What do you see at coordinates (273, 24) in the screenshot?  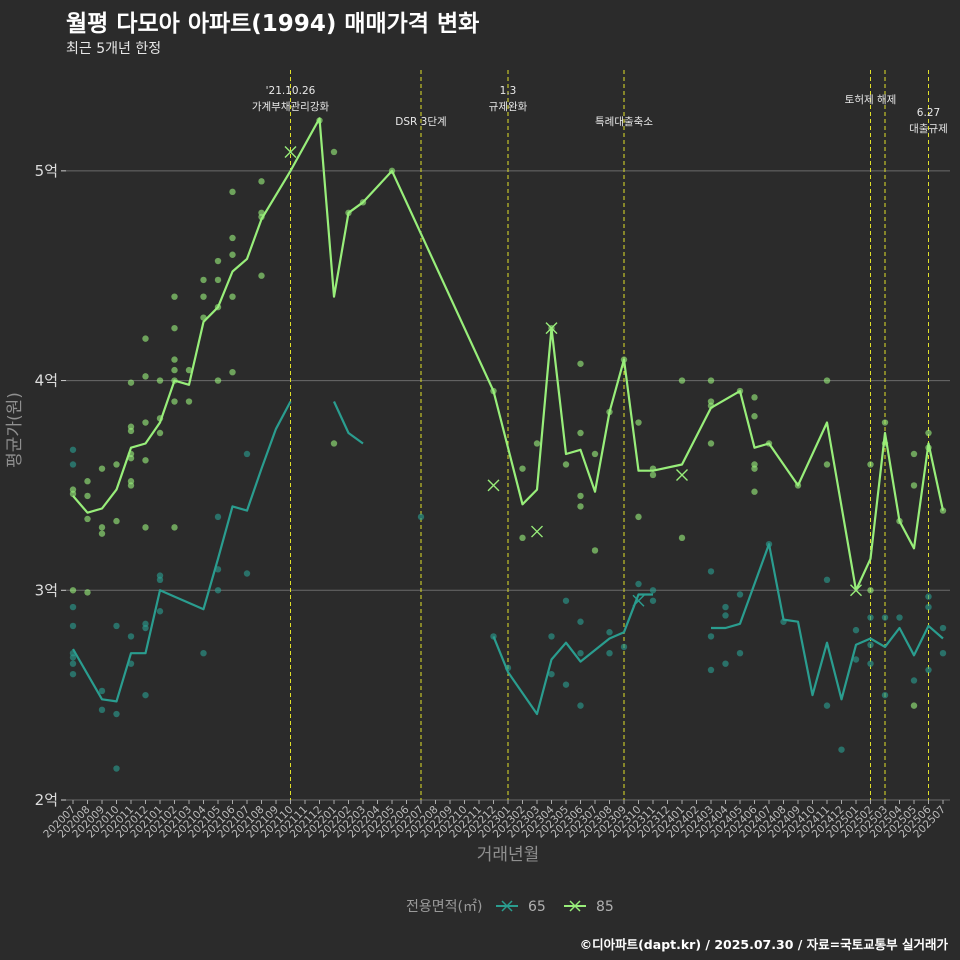 I see `chart-title: 월평 다모아 아파트(1994) 매매가격 변화` at bounding box center [273, 24].